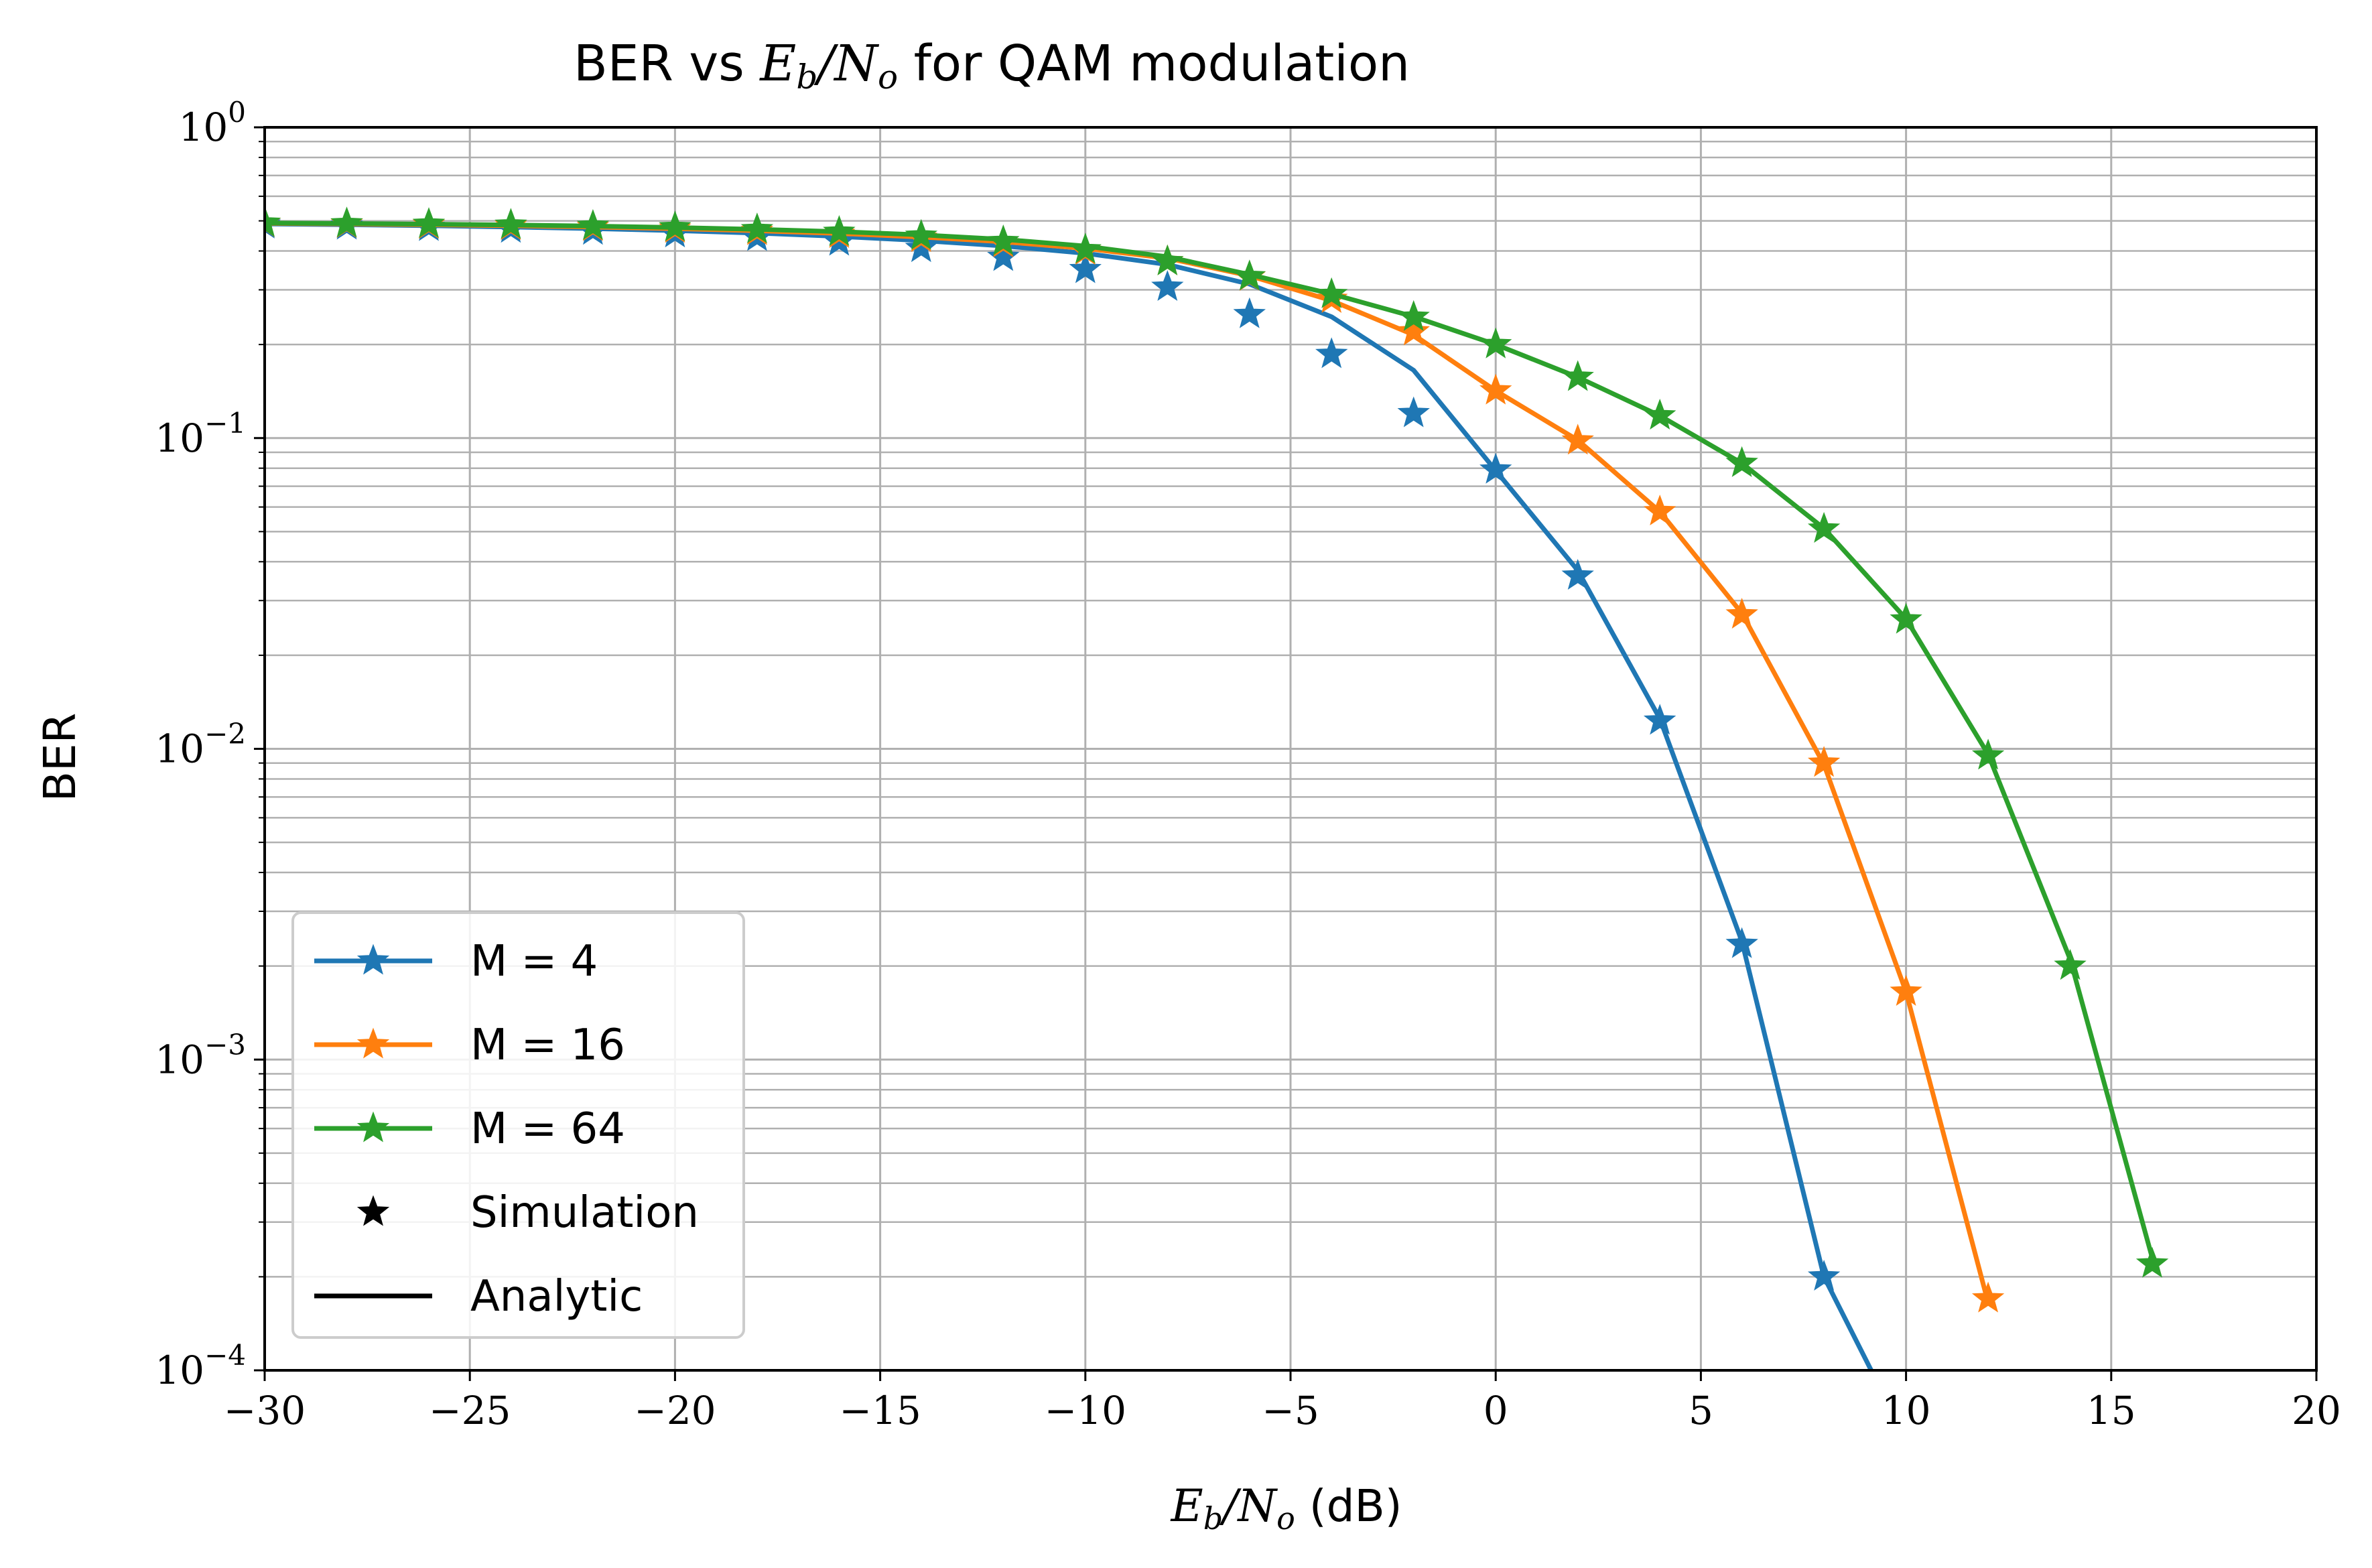 The image size is (2372, 1568). I want to click on legend-entry: Simulation, so click(527, 1213).